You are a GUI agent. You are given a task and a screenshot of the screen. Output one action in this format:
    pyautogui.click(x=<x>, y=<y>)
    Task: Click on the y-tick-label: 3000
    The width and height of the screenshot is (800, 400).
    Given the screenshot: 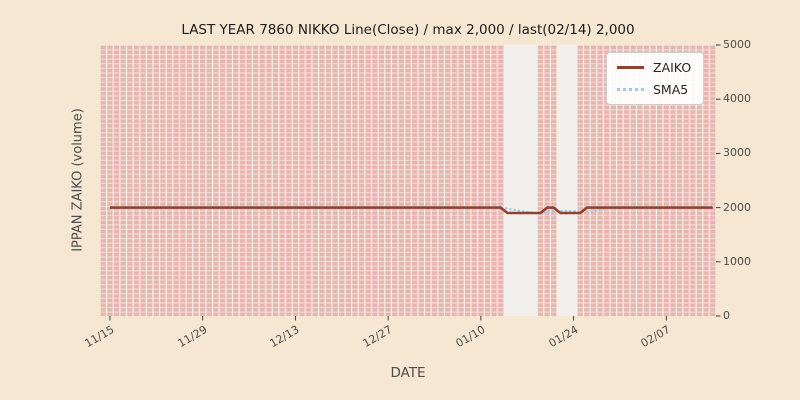 What is the action you would take?
    pyautogui.click(x=737, y=153)
    